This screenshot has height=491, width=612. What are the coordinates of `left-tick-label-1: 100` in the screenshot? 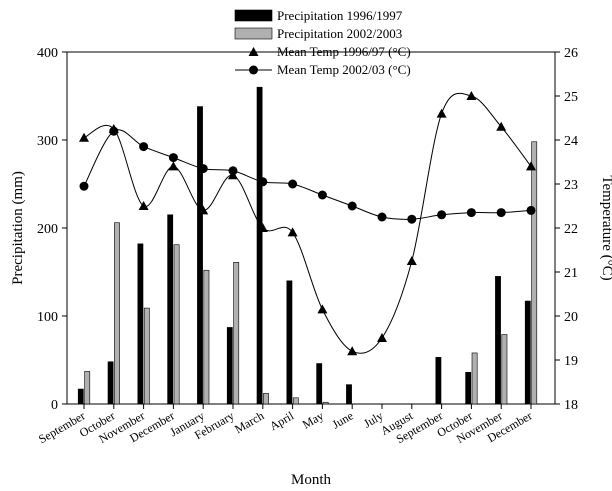 It's located at (47, 317).